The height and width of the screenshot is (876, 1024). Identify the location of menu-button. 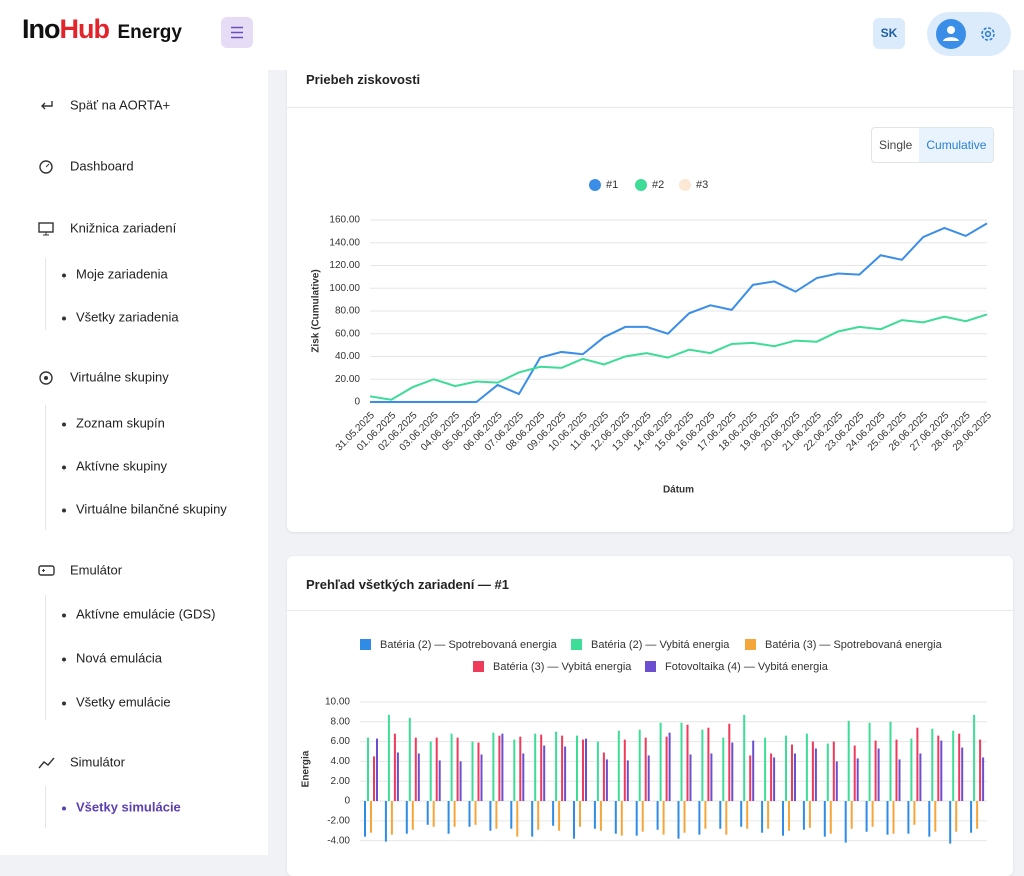
(237, 32).